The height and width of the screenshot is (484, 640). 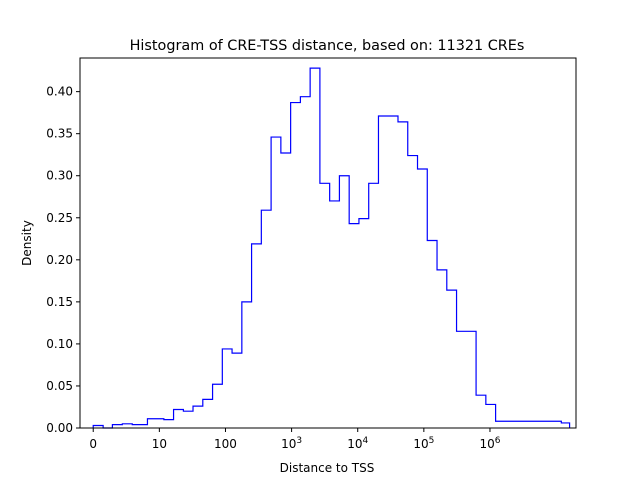 What do you see at coordinates (295, 439) in the screenshot?
I see `x-axis-ticks: 0 10 100 103 104 105 106` at bounding box center [295, 439].